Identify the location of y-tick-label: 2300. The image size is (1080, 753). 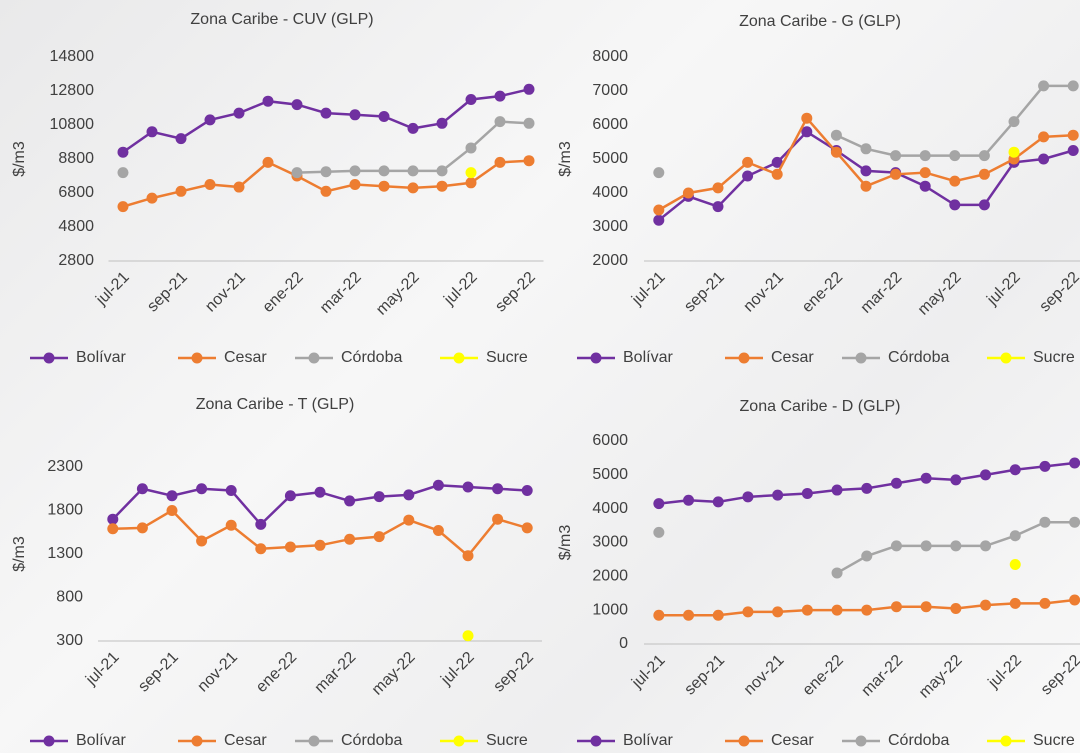
(65, 466).